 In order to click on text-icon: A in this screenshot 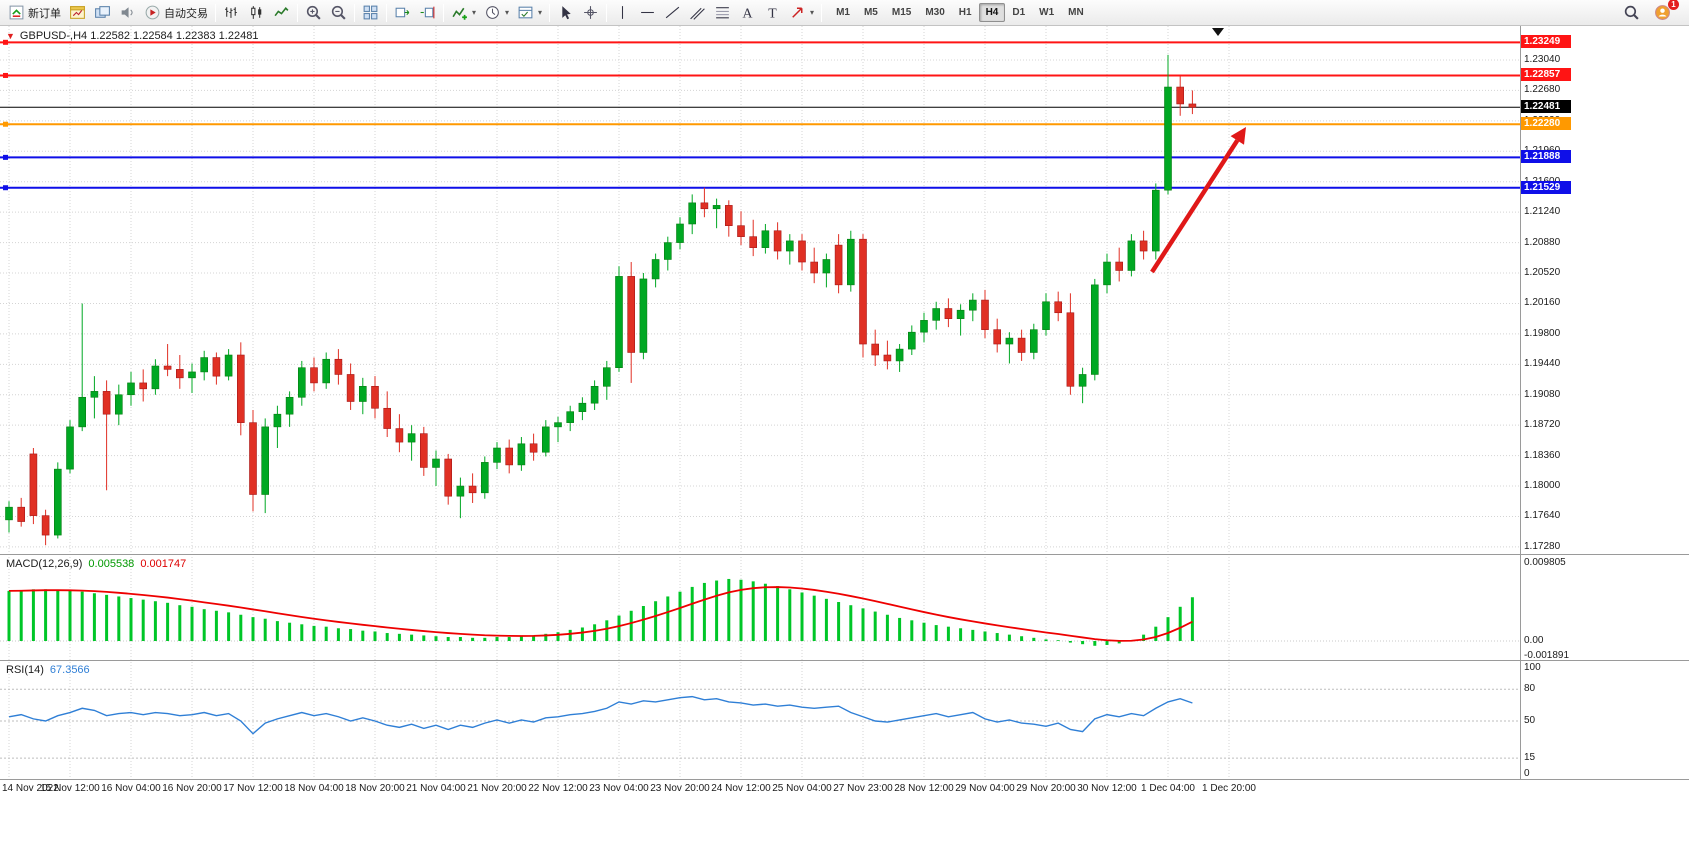, I will do `click(748, 12)`.